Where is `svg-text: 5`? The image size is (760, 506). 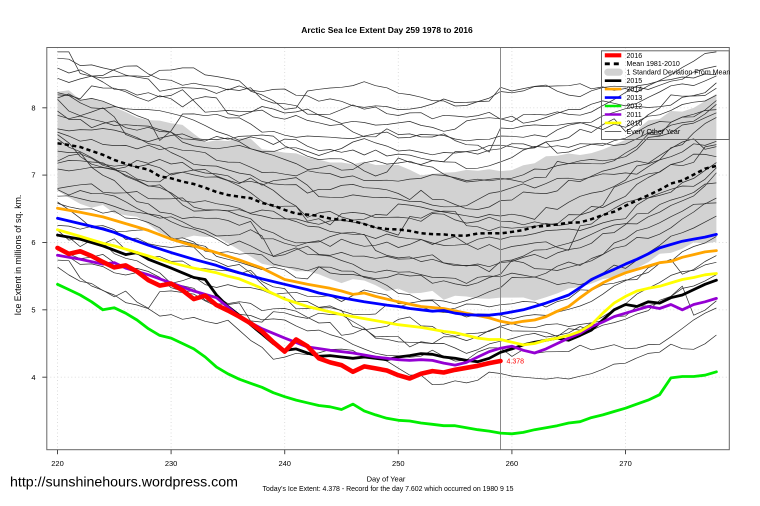
svg-text: 5 is located at coordinates (33, 309).